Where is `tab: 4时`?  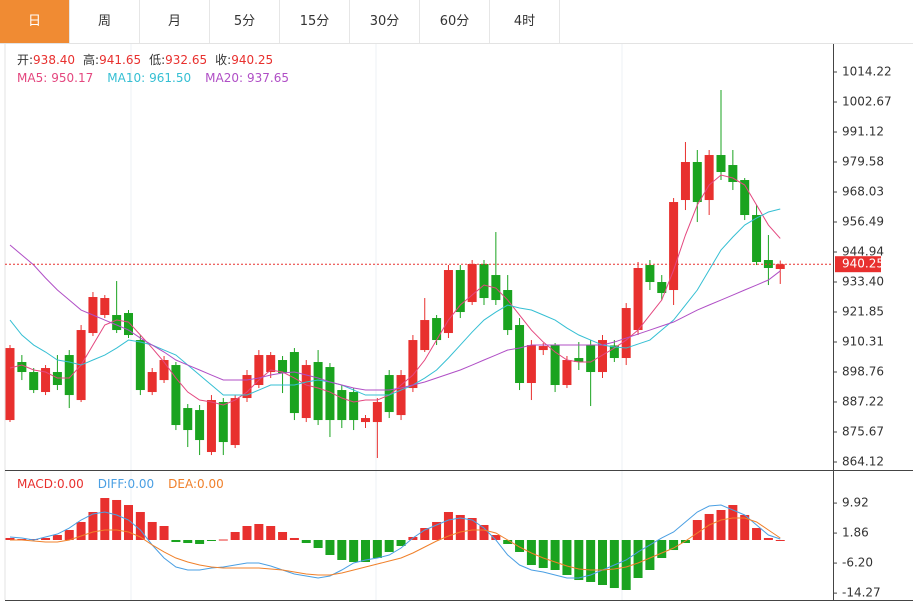 tab: 4时 is located at coordinates (525, 21).